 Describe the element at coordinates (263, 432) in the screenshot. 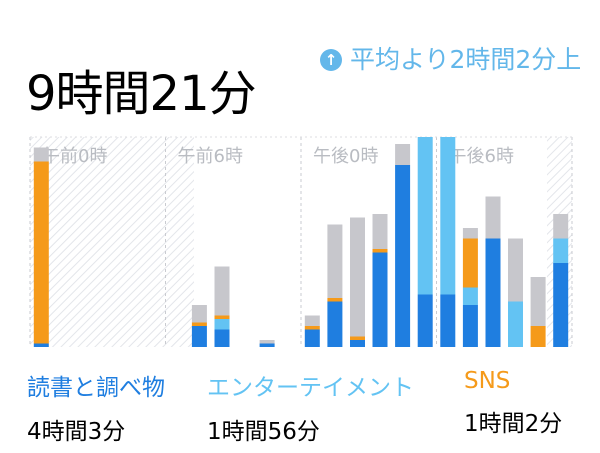

I see `legend-value-entertainment: 1時間56分` at that location.